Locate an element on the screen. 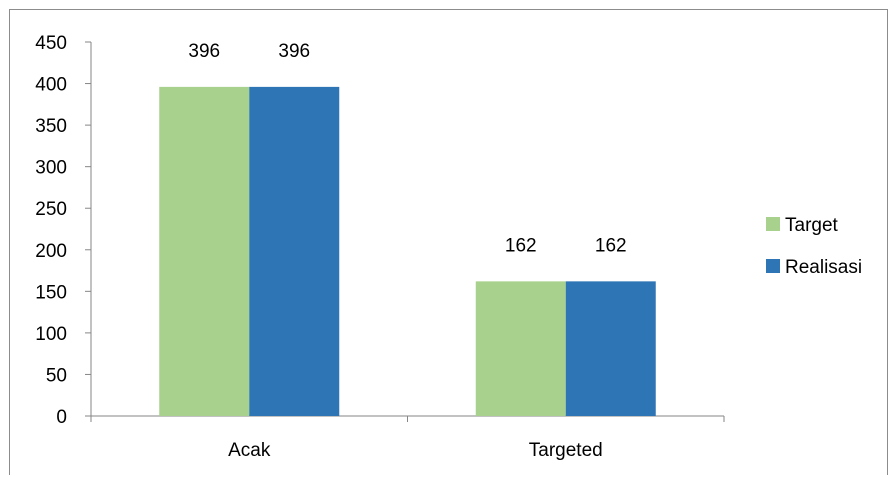  legend-label: Target is located at coordinates (812, 225).